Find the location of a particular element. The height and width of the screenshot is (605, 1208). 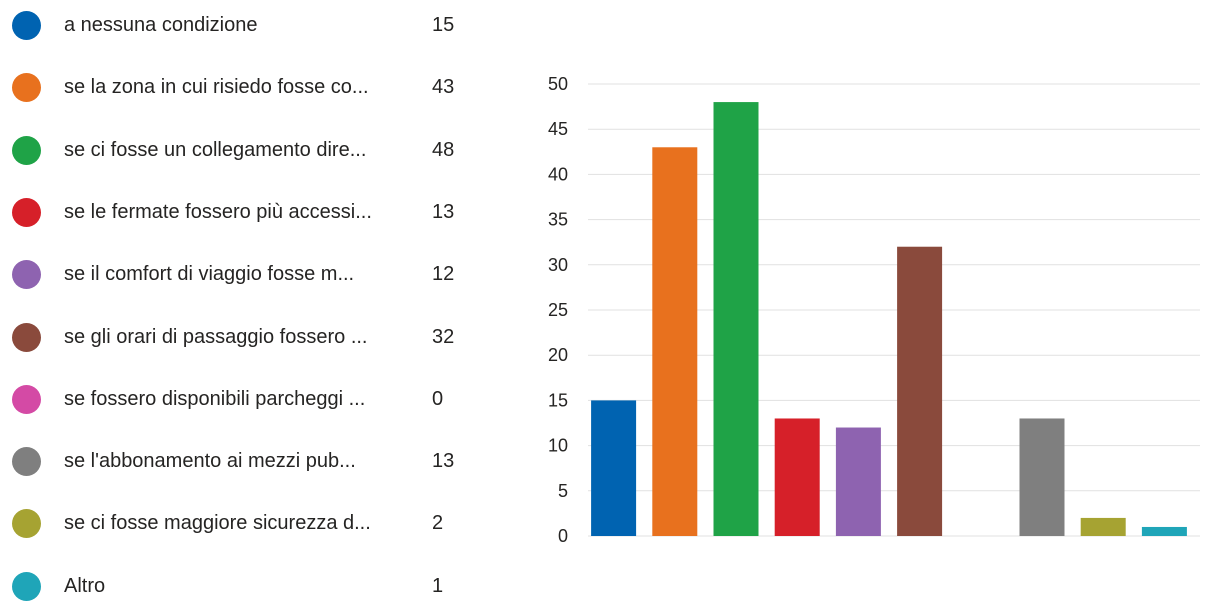

y-tick-label: 40 is located at coordinates (558, 174).